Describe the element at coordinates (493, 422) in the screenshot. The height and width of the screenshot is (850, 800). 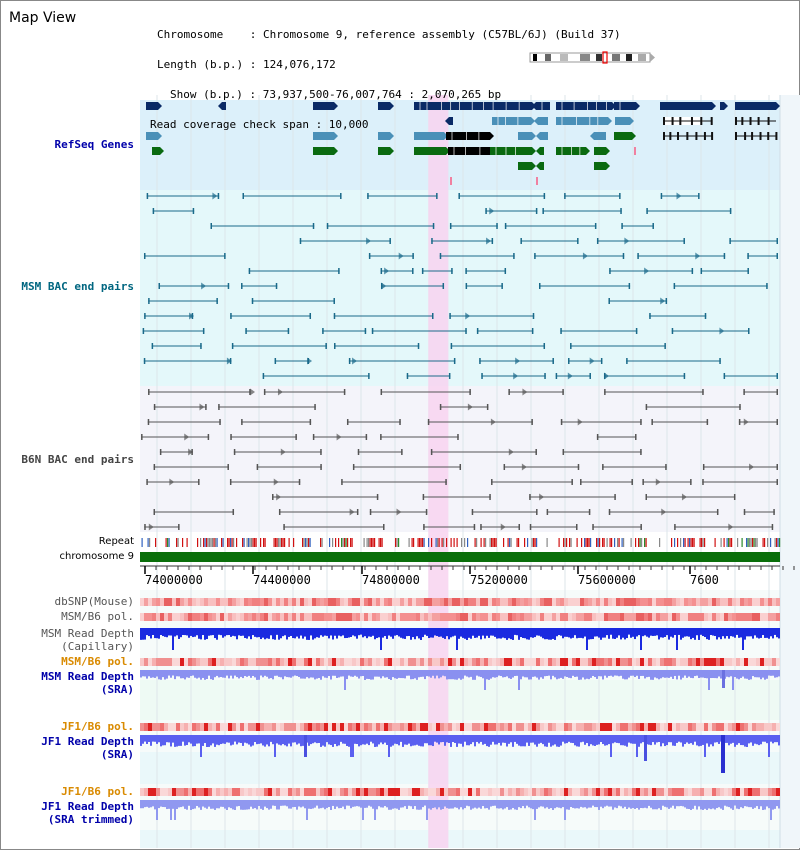
I see `b6n-bac-arrow` at that location.